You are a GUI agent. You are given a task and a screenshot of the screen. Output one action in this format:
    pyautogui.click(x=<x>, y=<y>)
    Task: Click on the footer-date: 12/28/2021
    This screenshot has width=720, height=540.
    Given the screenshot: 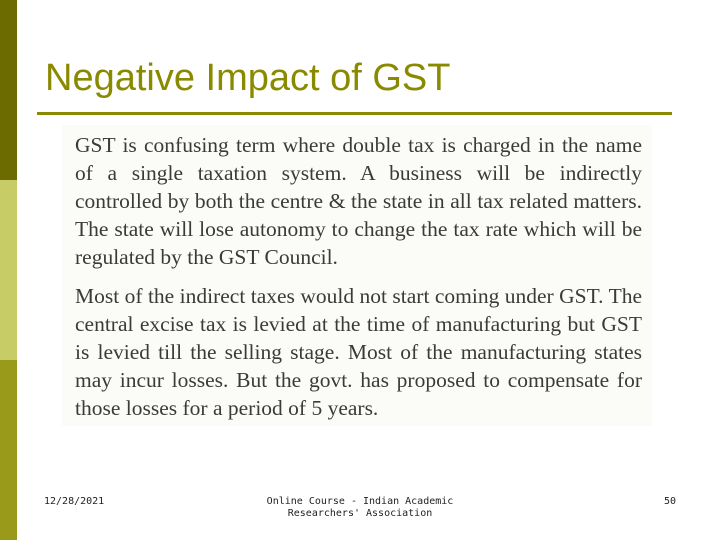 What is the action you would take?
    pyautogui.click(x=74, y=501)
    